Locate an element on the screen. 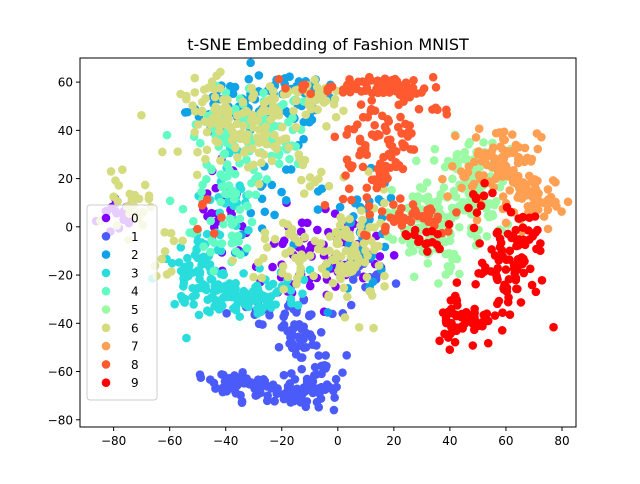 Image resolution: width=640 pixels, height=484 pixels. y-tick-label: −80 is located at coordinates (60, 420).